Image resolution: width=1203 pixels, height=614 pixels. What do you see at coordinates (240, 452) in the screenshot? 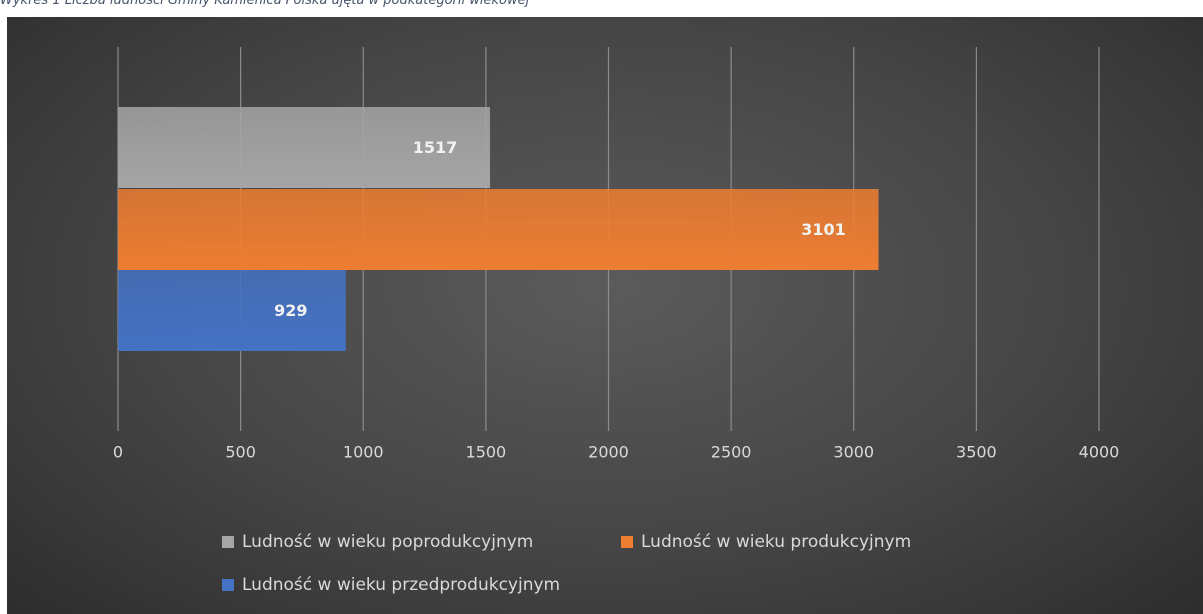
I see `x-tick-label: 500` at bounding box center [240, 452].